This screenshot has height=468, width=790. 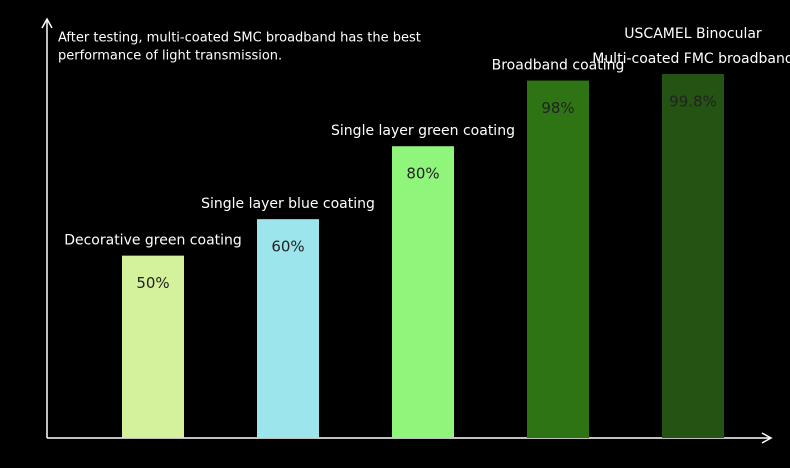 I want to click on category-label: USCAMEL Binocular, so click(x=693, y=34).